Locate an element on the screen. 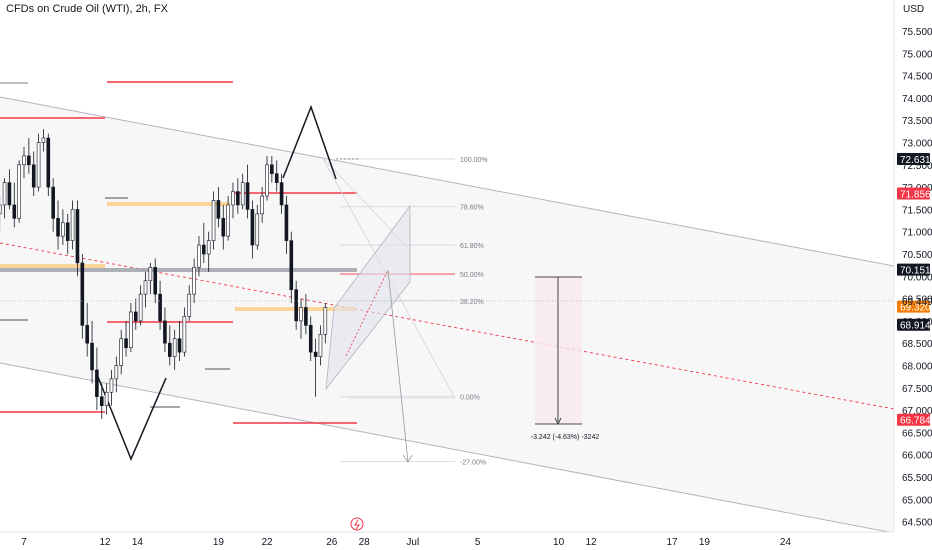 This screenshot has width=932, height=550. y-tick-21: 74.500 is located at coordinates (917, 77).